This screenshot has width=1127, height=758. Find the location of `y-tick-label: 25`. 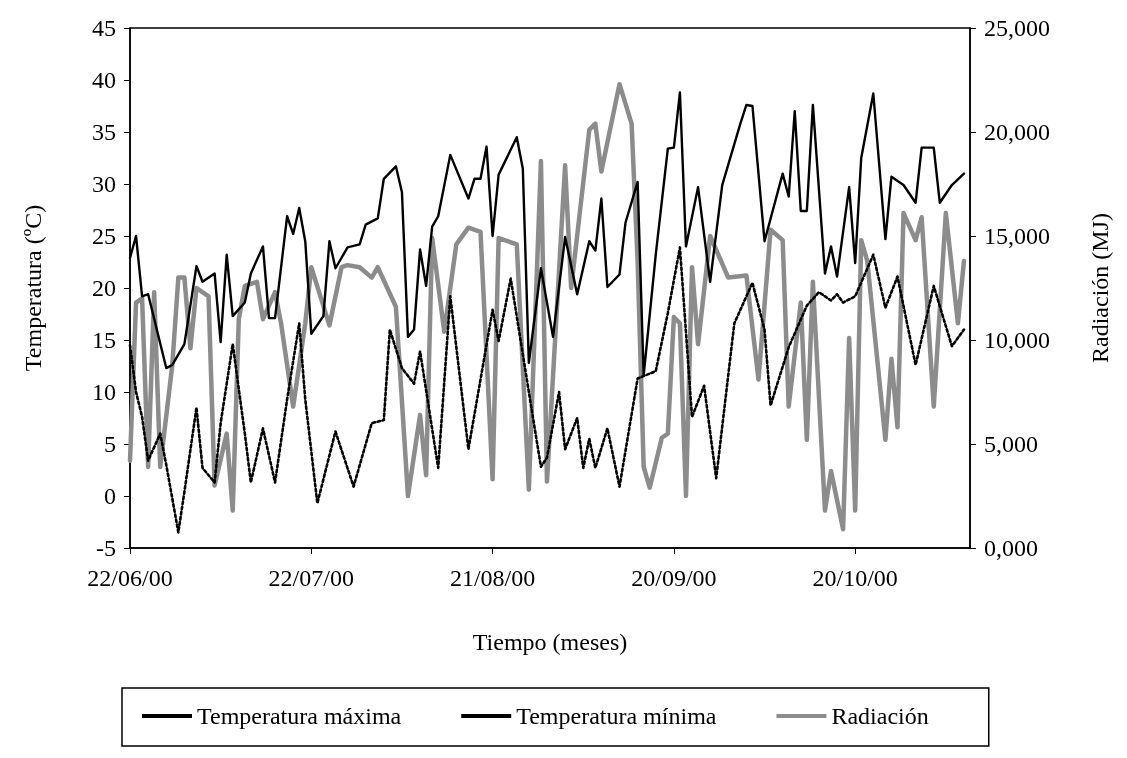

y-tick-label: 25 is located at coordinates (104, 236).